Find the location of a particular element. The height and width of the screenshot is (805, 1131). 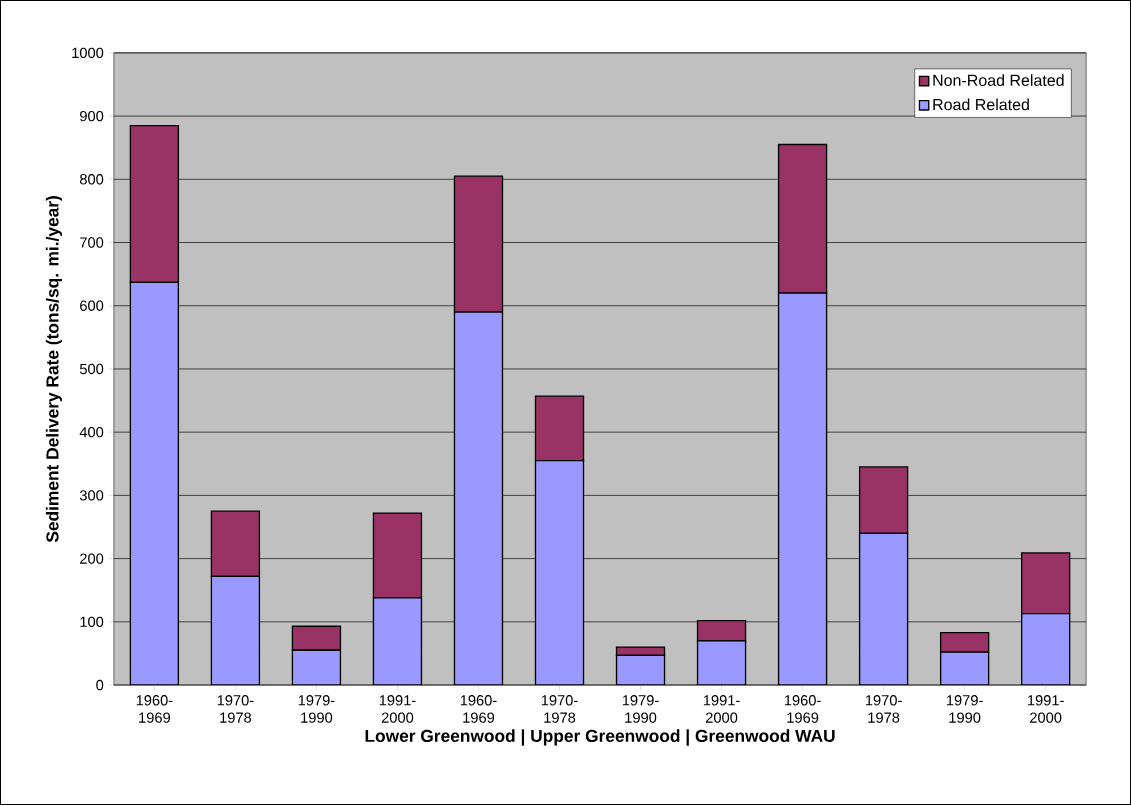

y-tick-label: 900 is located at coordinates (92, 116).